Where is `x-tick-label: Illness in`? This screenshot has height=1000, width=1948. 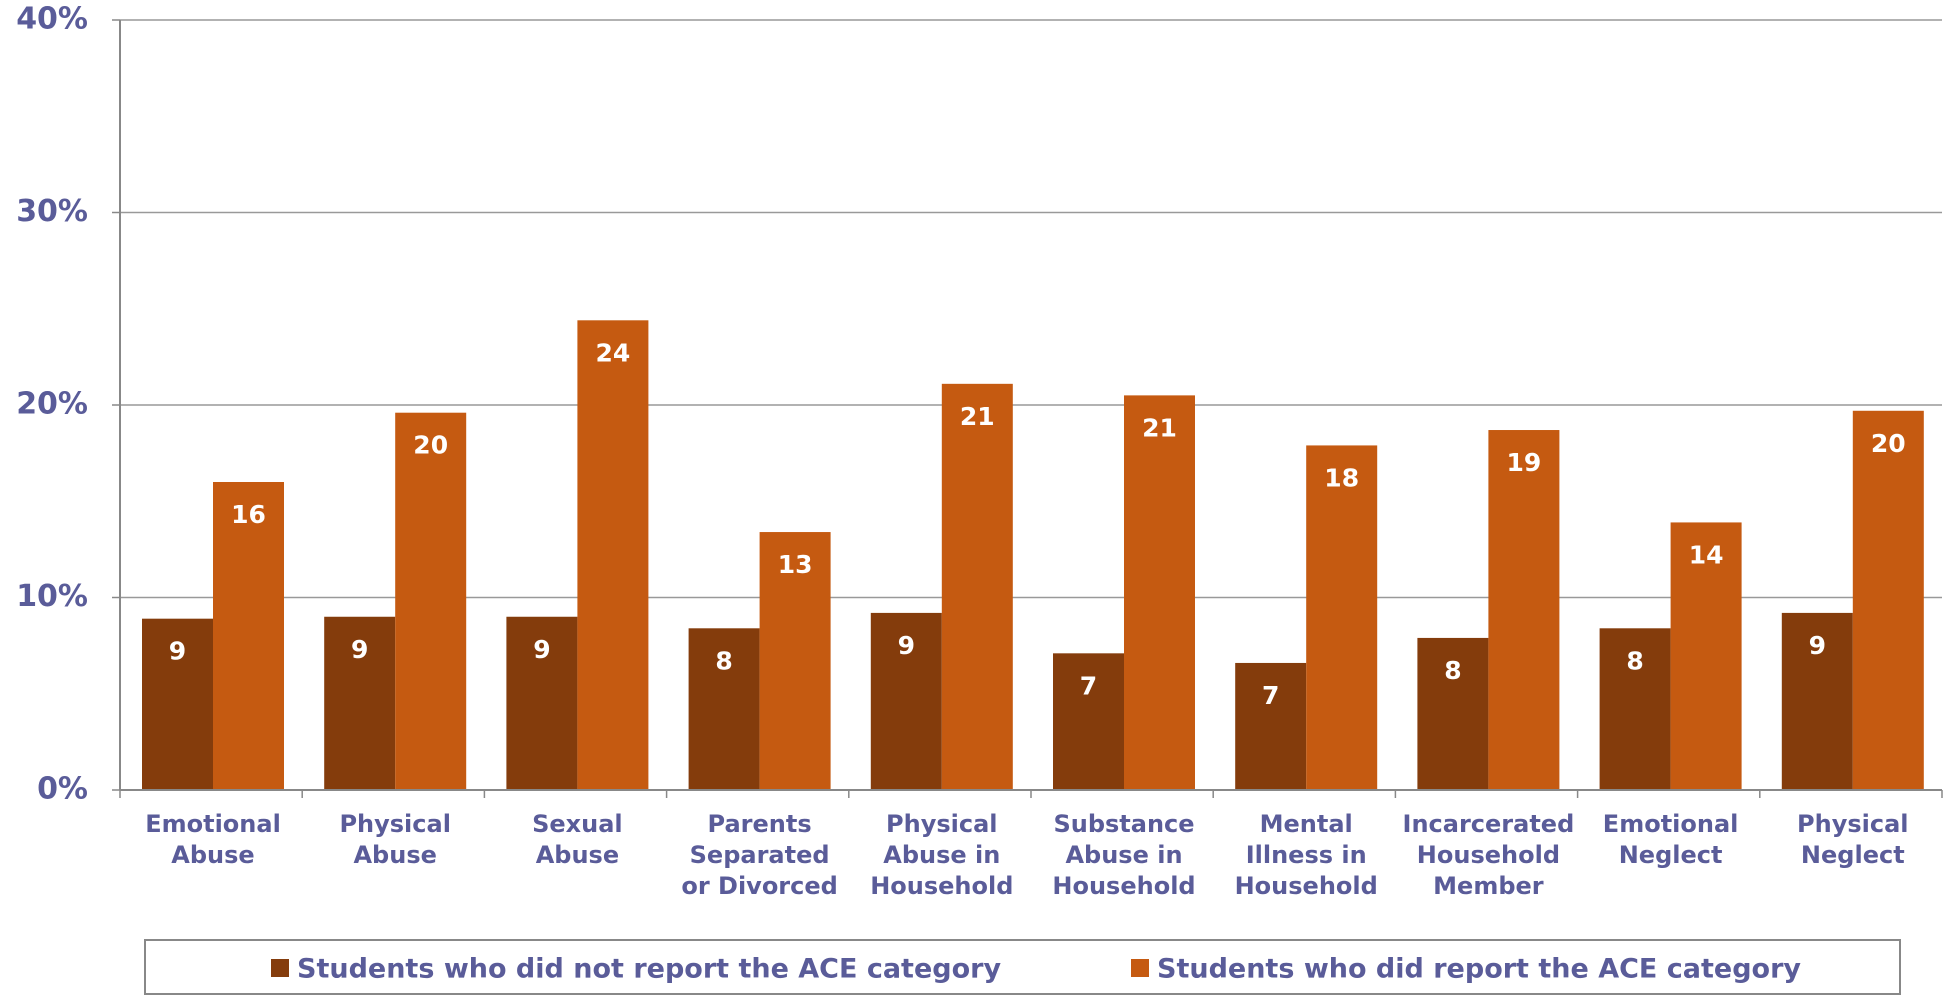 x-tick-label: Illness in is located at coordinates (1306, 855).